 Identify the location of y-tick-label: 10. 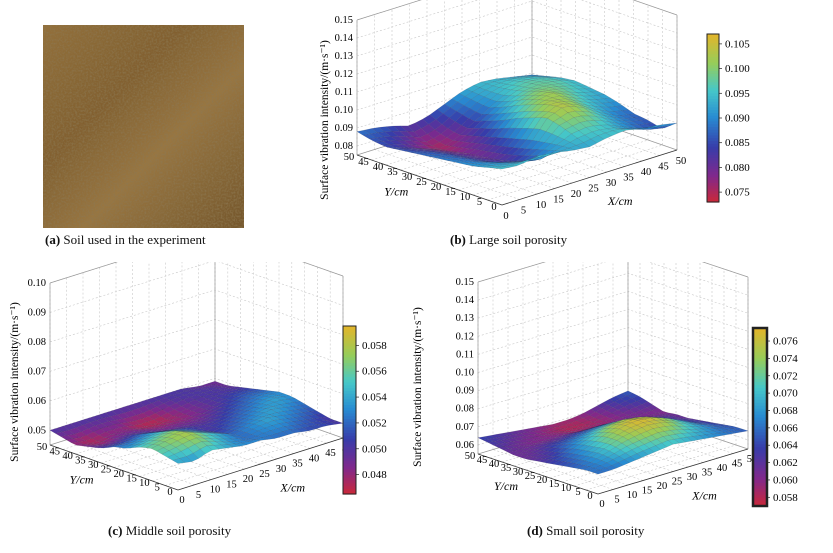
(144, 483).